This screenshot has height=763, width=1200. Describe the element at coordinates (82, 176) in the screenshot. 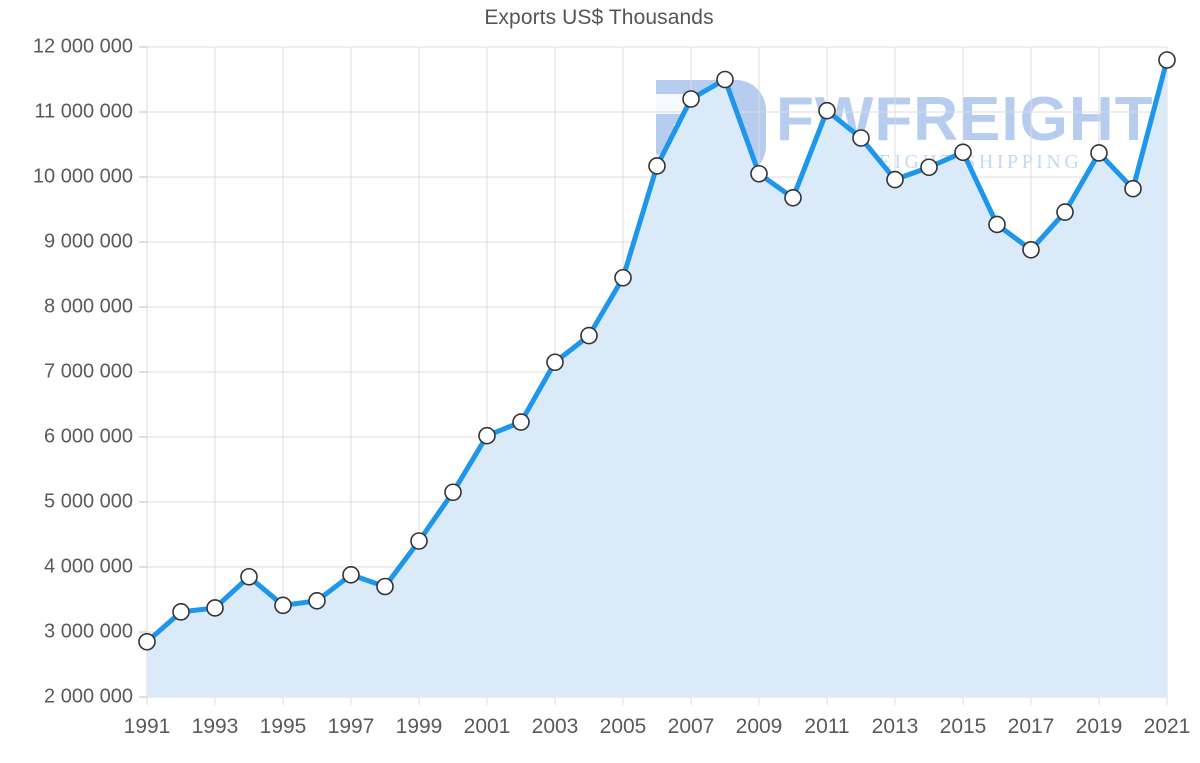

I see `y-axis-tick-label: 10 000 000` at that location.